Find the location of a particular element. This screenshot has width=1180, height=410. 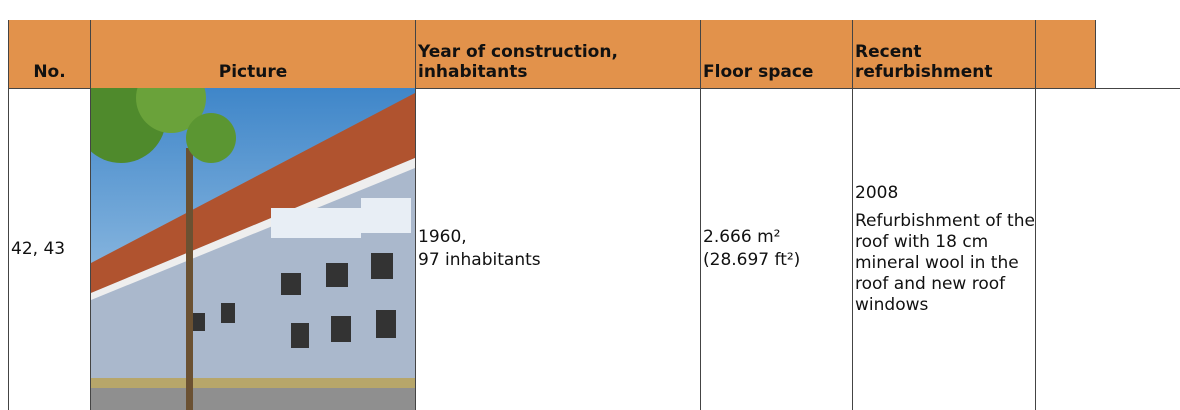

cell-text: 2.666 m² is located at coordinates (742, 237).